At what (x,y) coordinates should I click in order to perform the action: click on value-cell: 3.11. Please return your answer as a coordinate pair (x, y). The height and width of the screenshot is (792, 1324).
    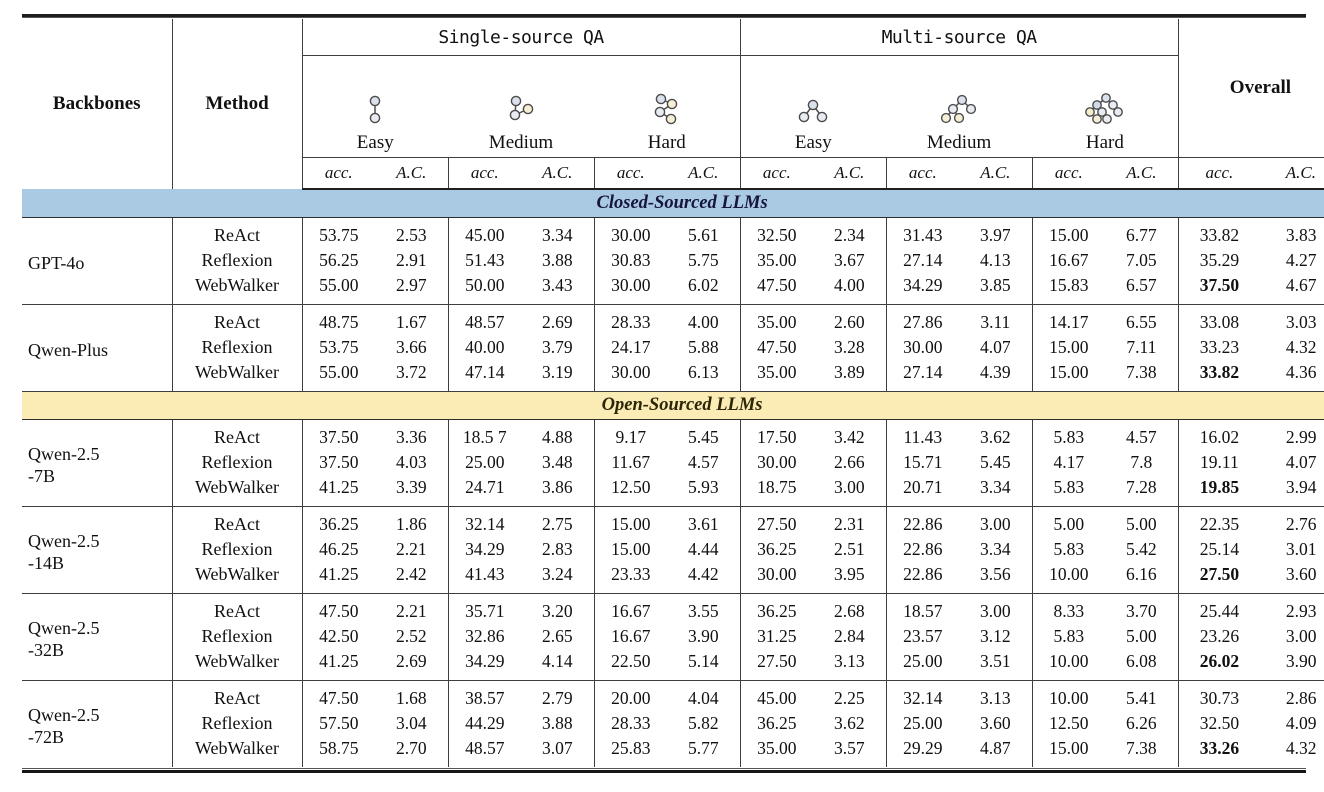
    Looking at the image, I should click on (995, 322).